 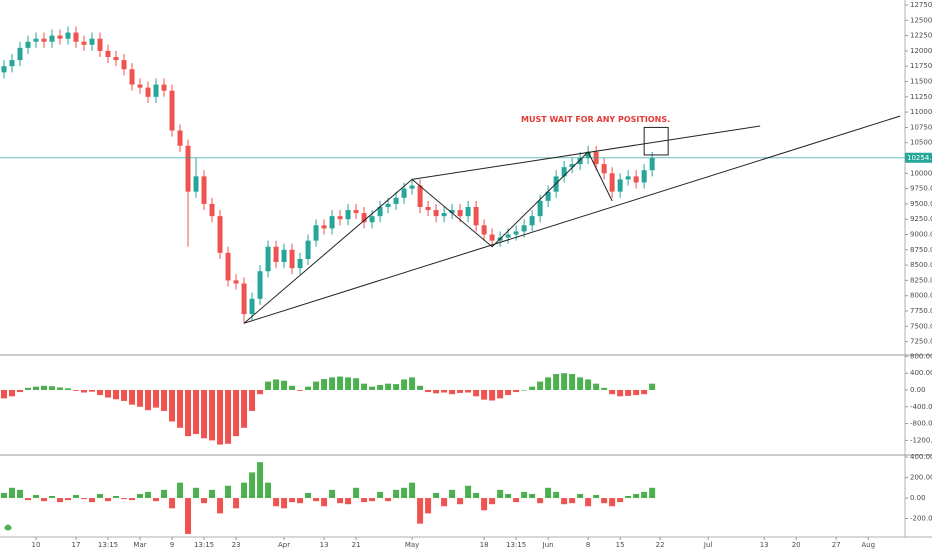 I want to click on y-tick-label: 11250.00, so click(x=921, y=97).